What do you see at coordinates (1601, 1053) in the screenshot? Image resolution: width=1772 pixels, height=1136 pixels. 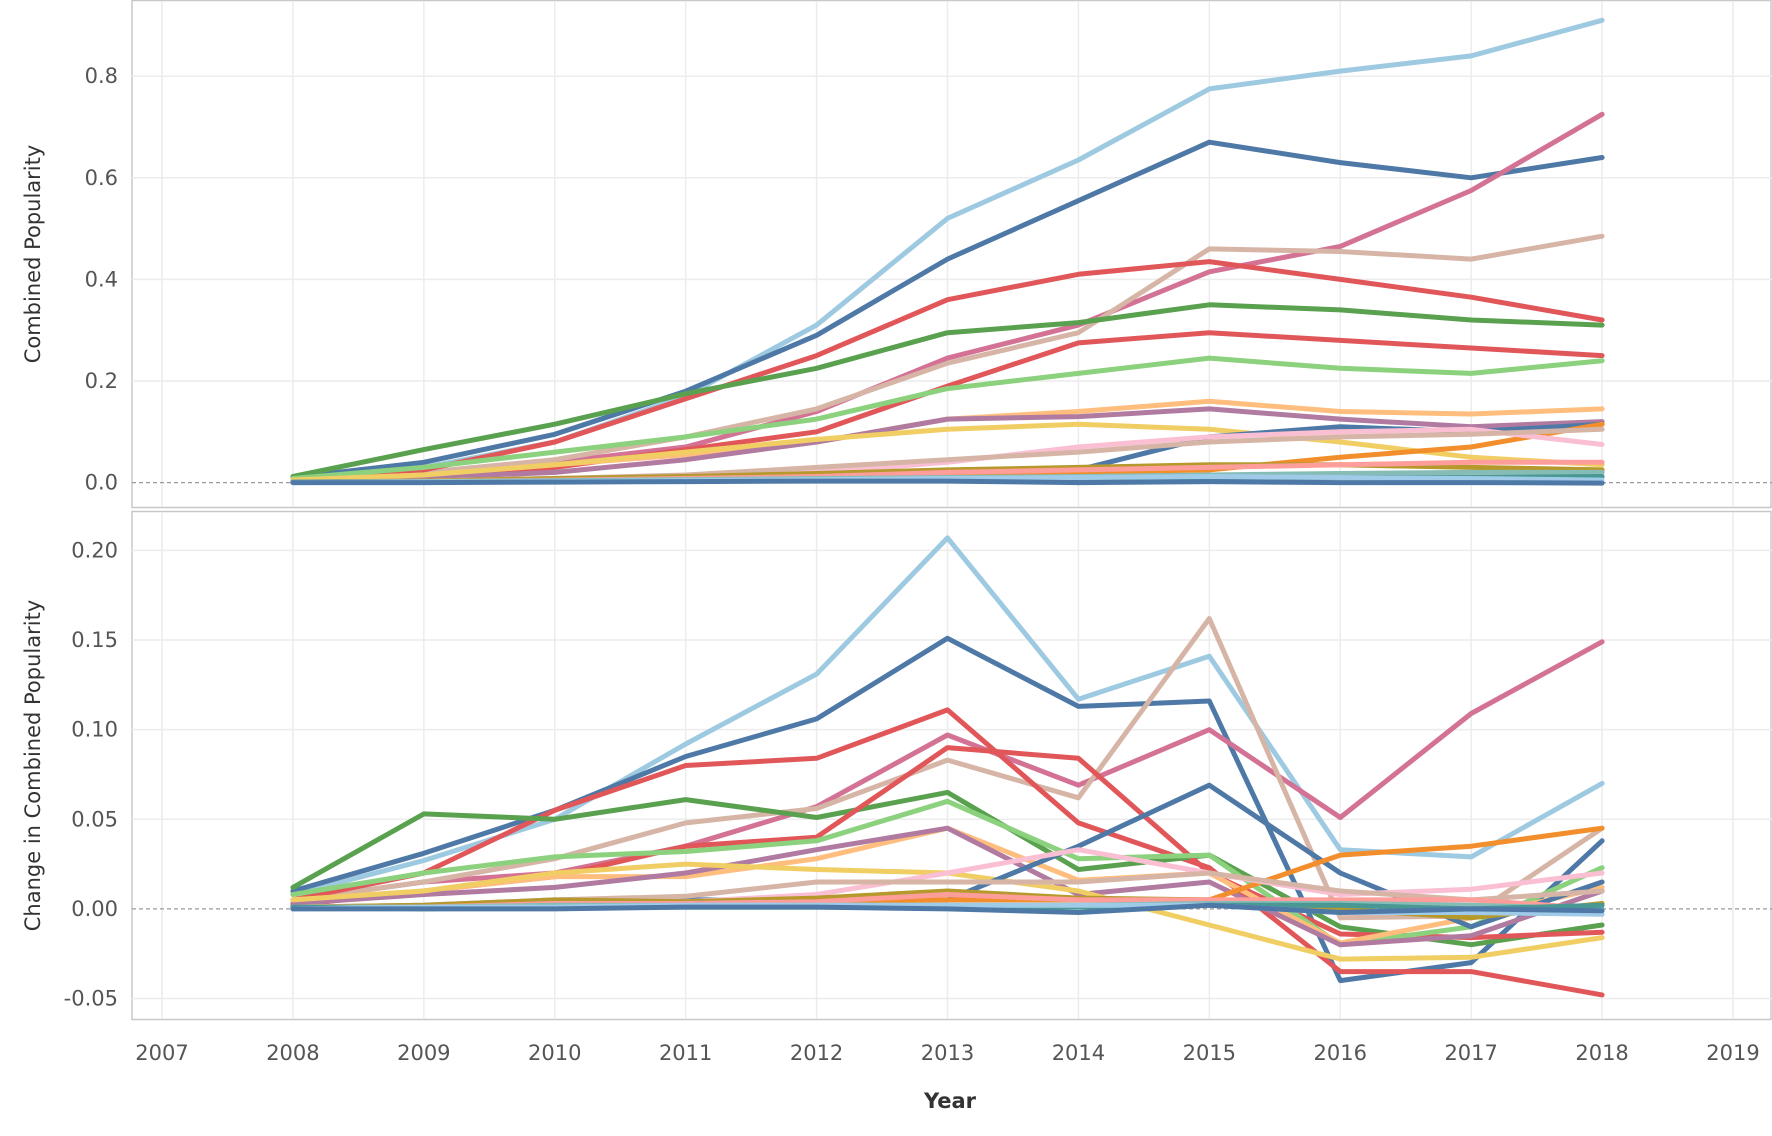 I see `x-tick-label: 2018` at bounding box center [1601, 1053].